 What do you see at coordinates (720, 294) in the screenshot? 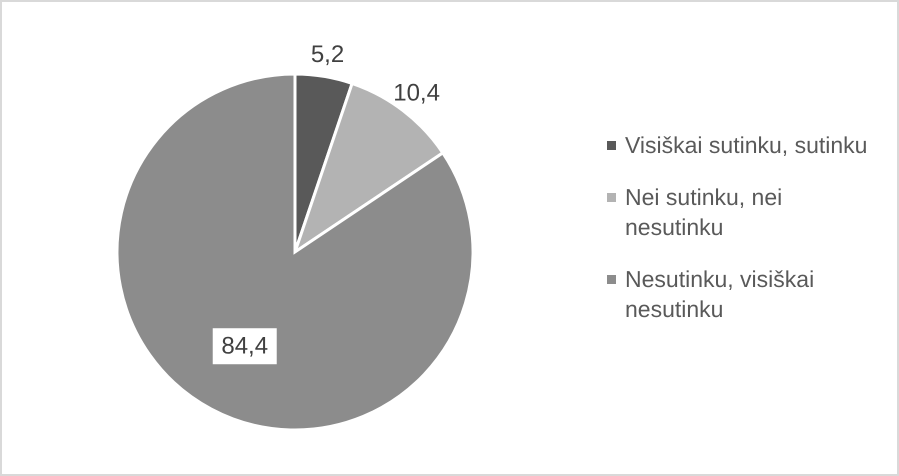
I see `legend-label: Nesutinku, visiškai nesutinku` at bounding box center [720, 294].